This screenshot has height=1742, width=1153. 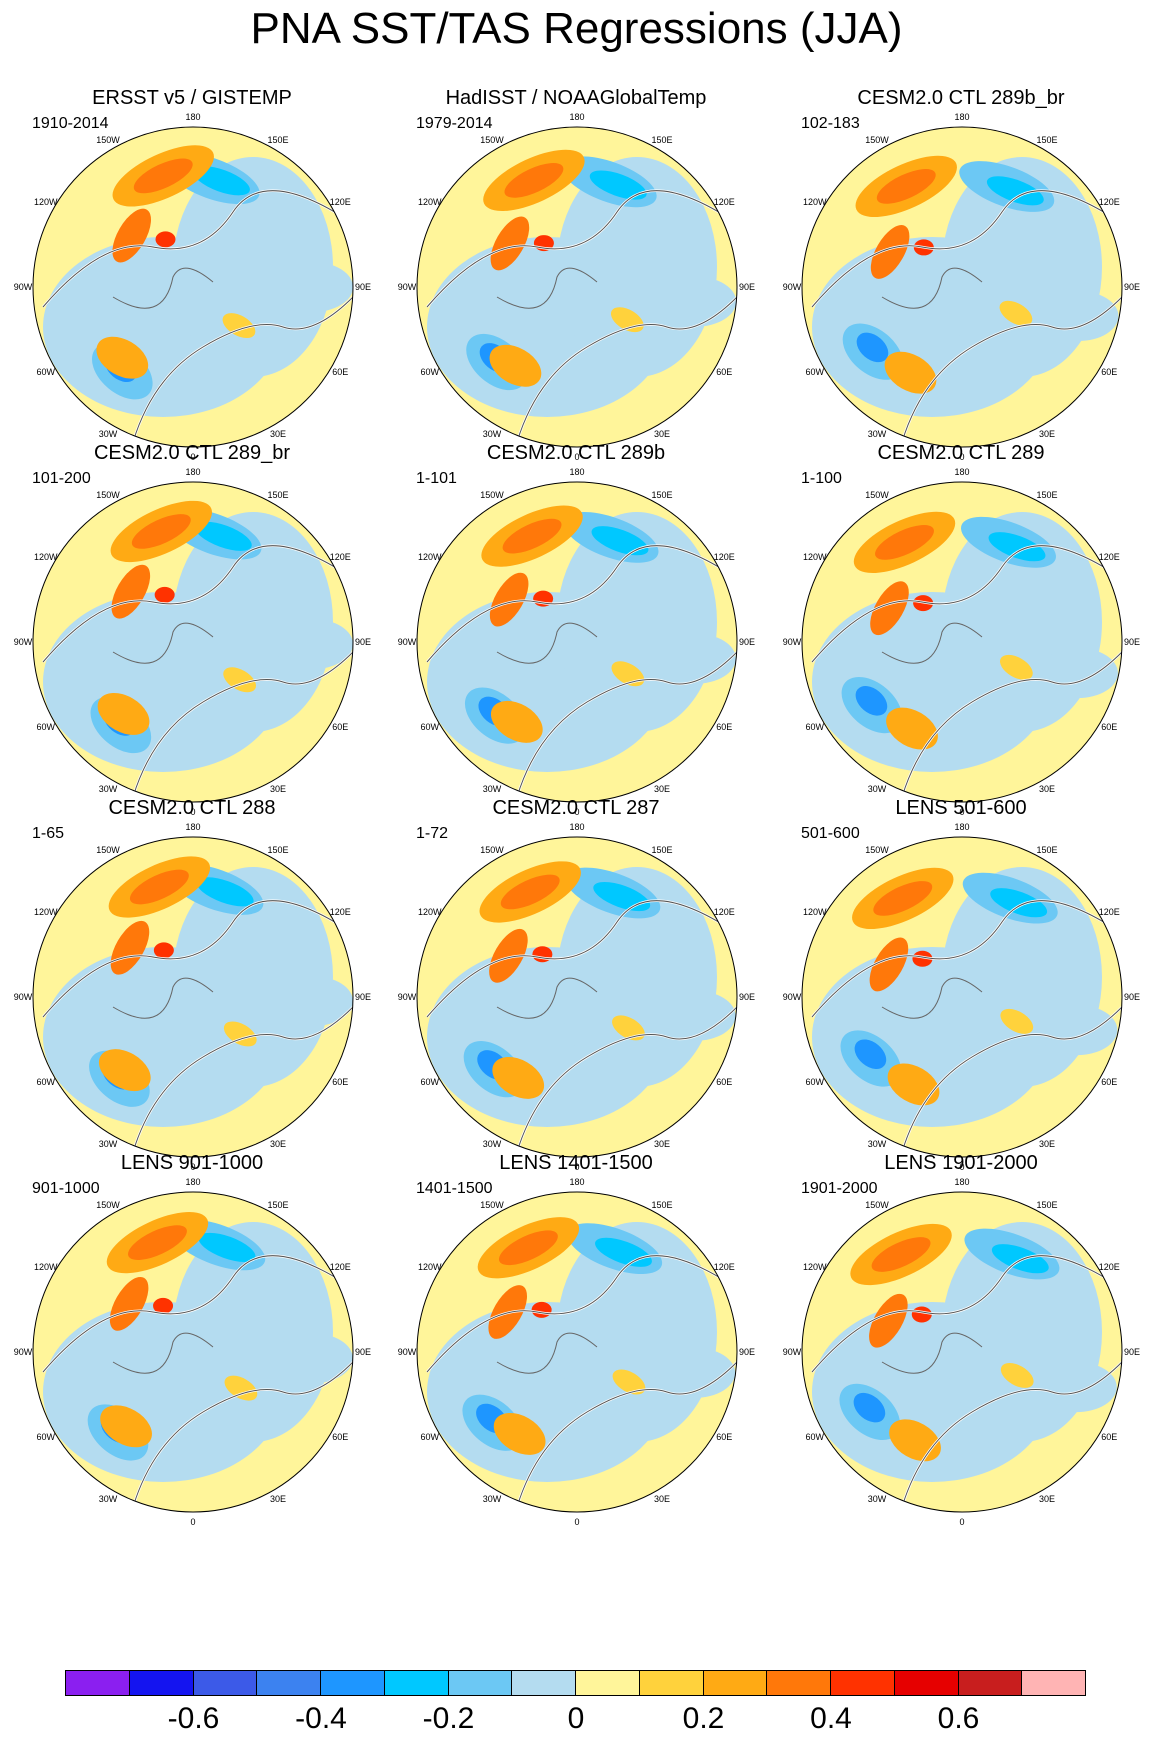 I want to click on figure-title: PNA SST/TAS Regressions (JJA), so click(x=576, y=28).